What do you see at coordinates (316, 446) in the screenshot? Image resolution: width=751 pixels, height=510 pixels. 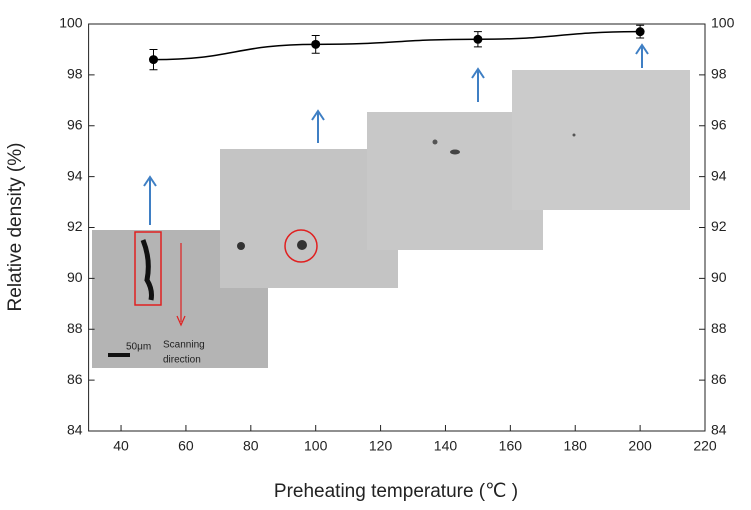 I see `x-tick-label: 100` at bounding box center [316, 446].